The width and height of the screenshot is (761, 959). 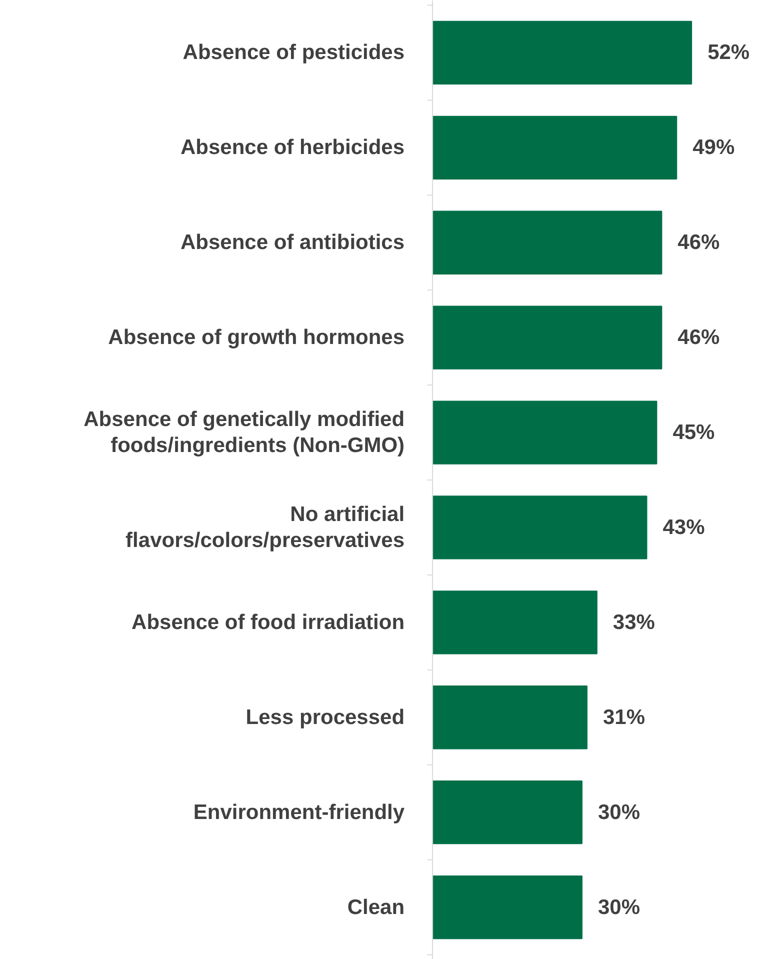 What do you see at coordinates (244, 433) in the screenshot?
I see `y-tick-label: Absence of genetically modified foods/ingredients (Non-GMO)` at bounding box center [244, 433].